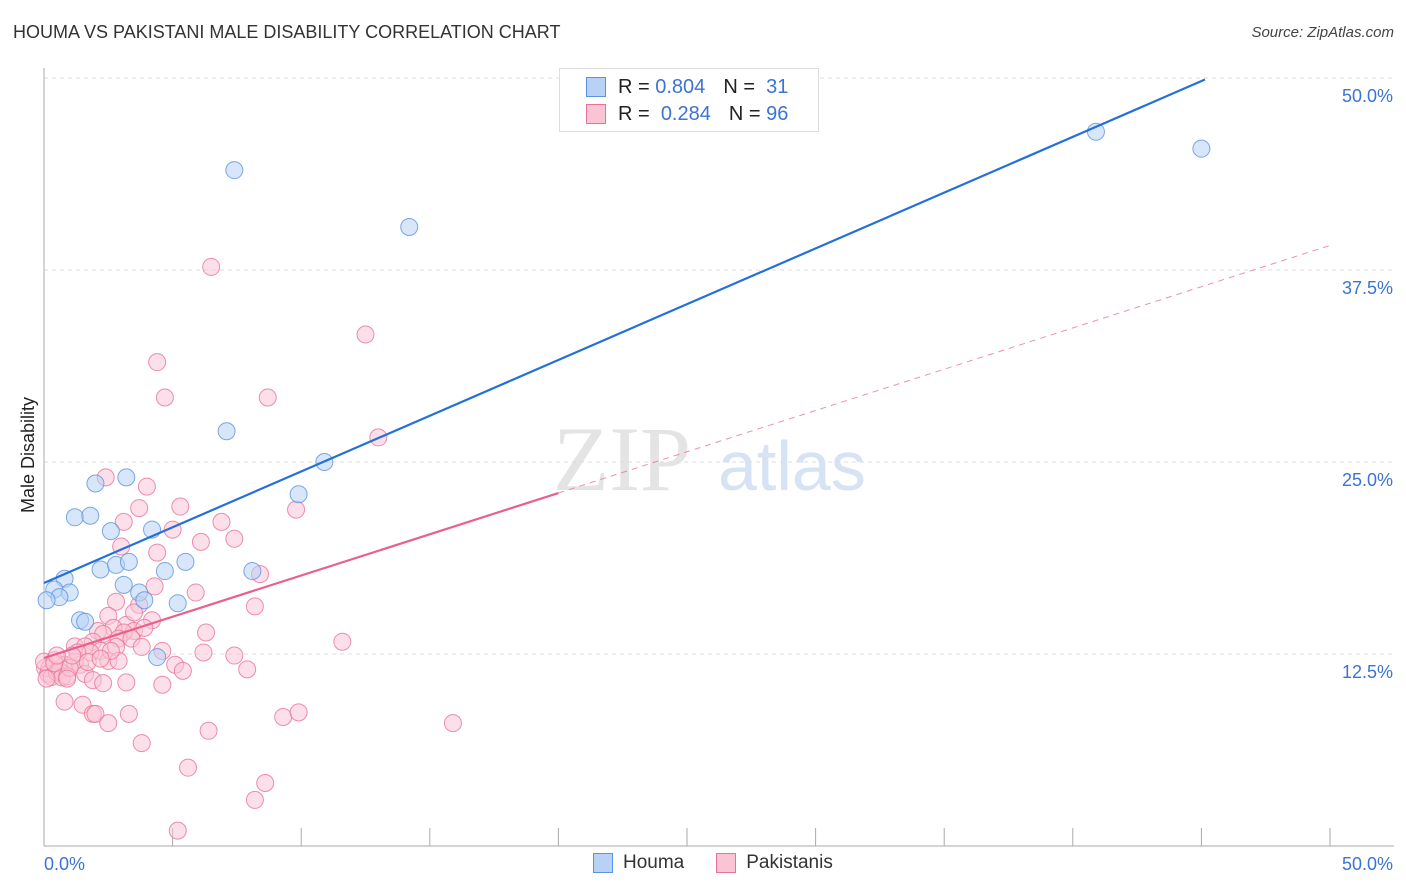 The width and height of the screenshot is (1406, 892). I want to click on legend-item-houma: Houma, so click(638, 863).